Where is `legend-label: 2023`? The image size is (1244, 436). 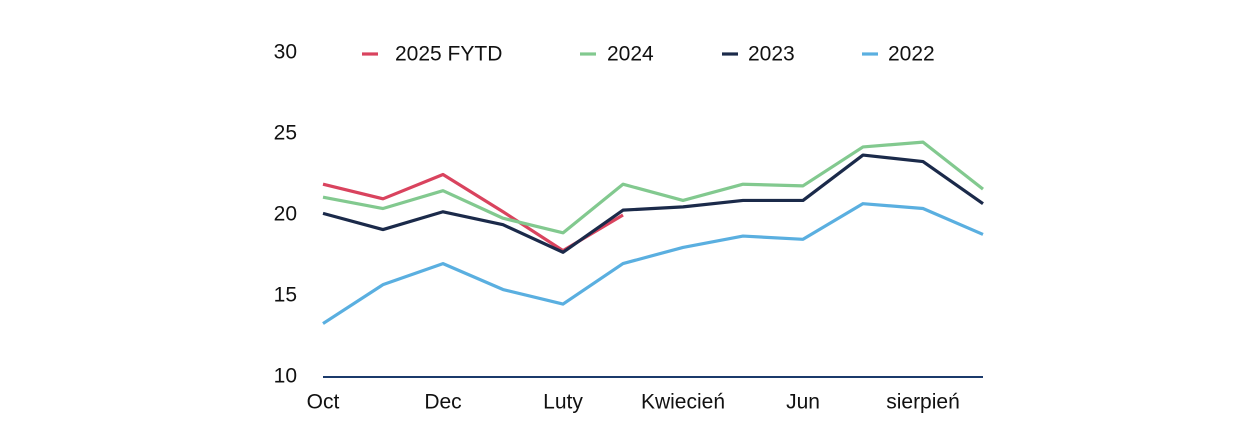
legend-label: 2023 is located at coordinates (771, 54).